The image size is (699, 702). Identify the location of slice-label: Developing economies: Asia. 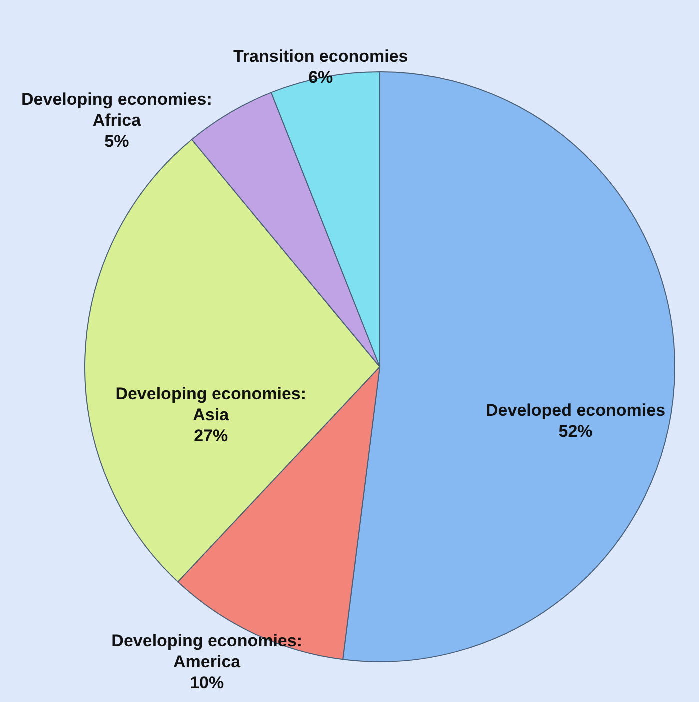
(211, 404).